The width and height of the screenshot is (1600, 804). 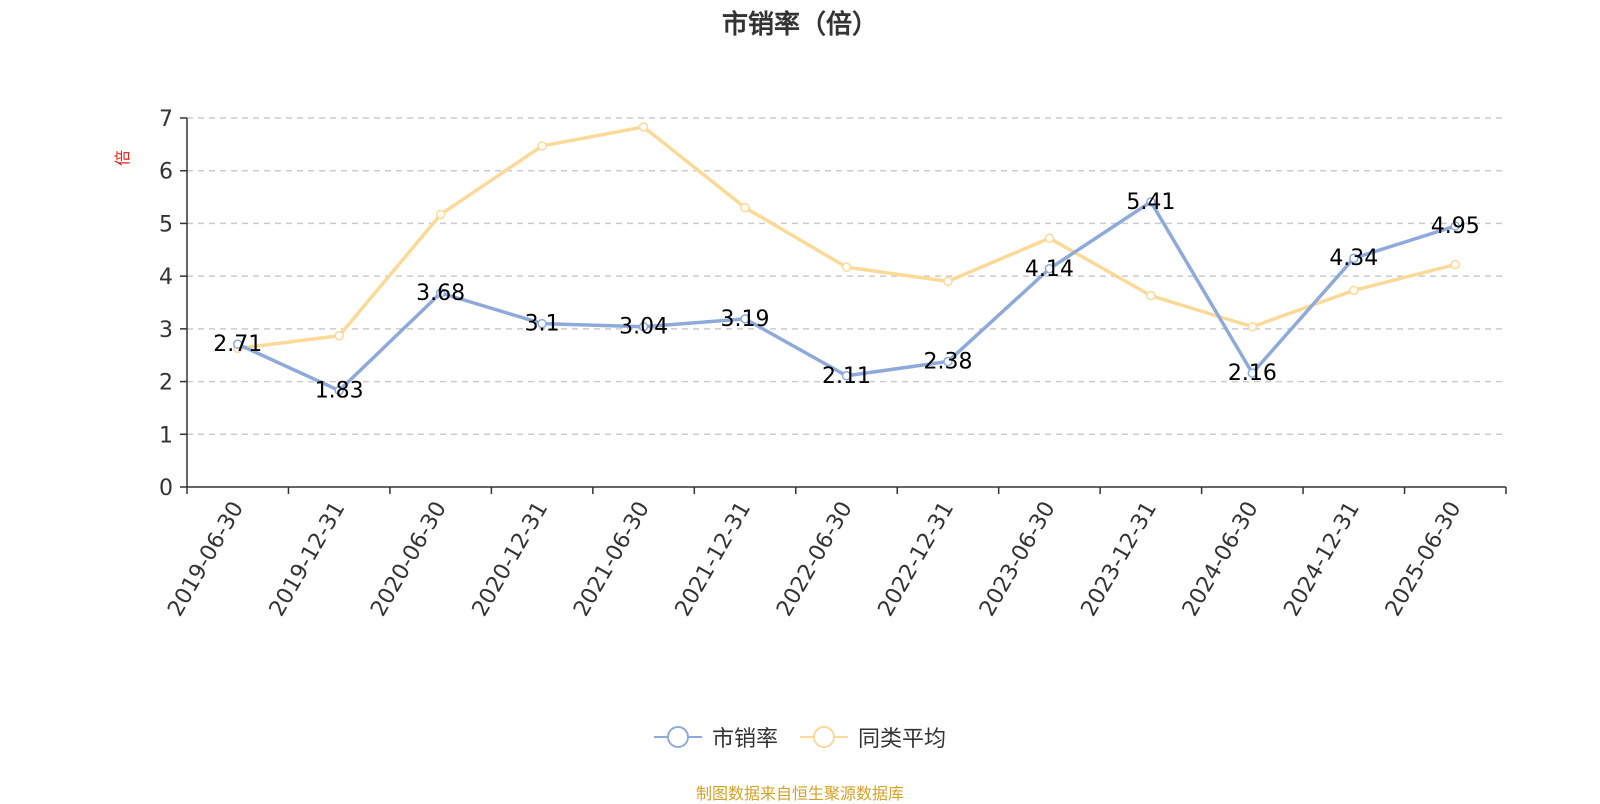 I want to click on x-tick-label: 2022-06-30, so click(x=815, y=559).